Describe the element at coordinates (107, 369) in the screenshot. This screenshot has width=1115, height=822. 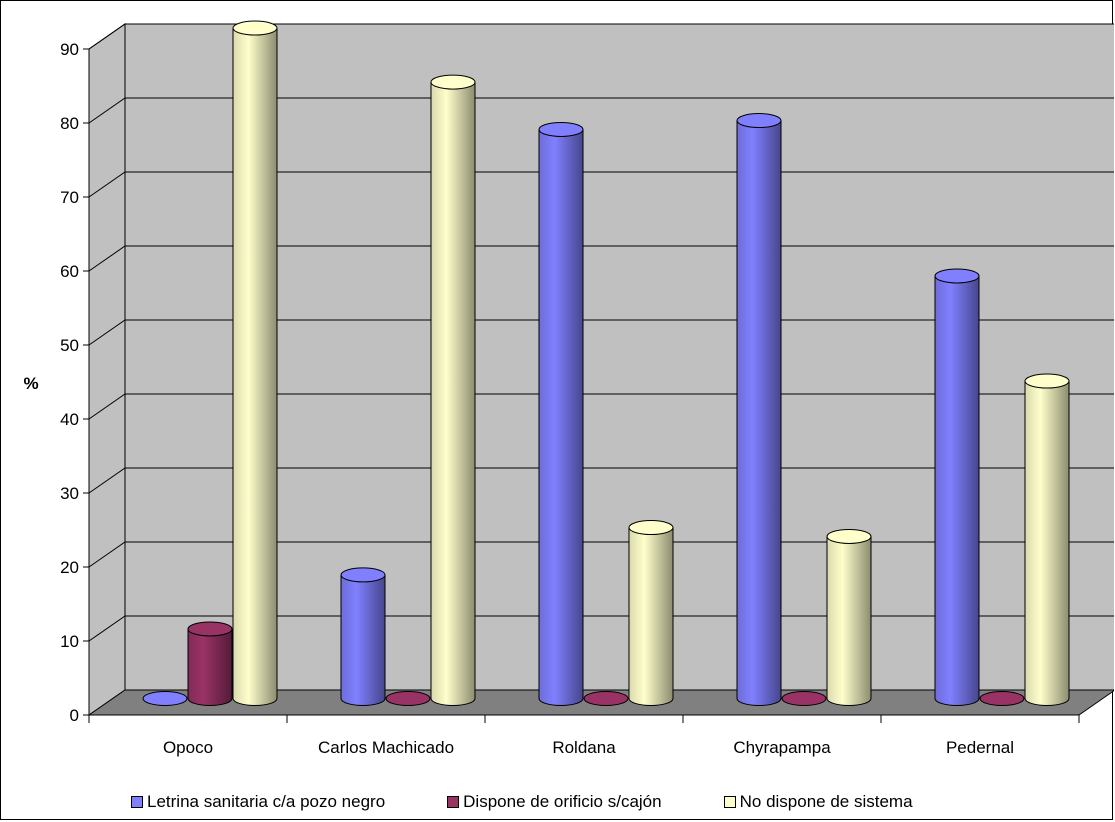
I see `side-wall` at that location.